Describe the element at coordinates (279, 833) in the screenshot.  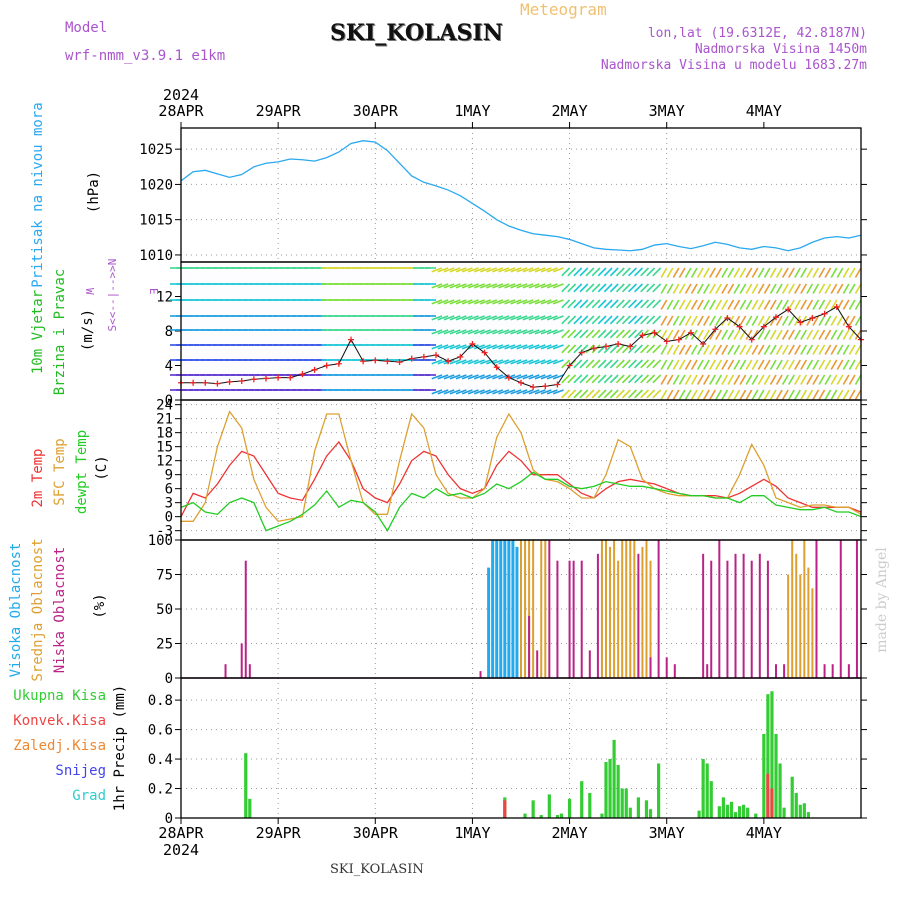
I see `bottom-xtick-label: 29APR` at that location.